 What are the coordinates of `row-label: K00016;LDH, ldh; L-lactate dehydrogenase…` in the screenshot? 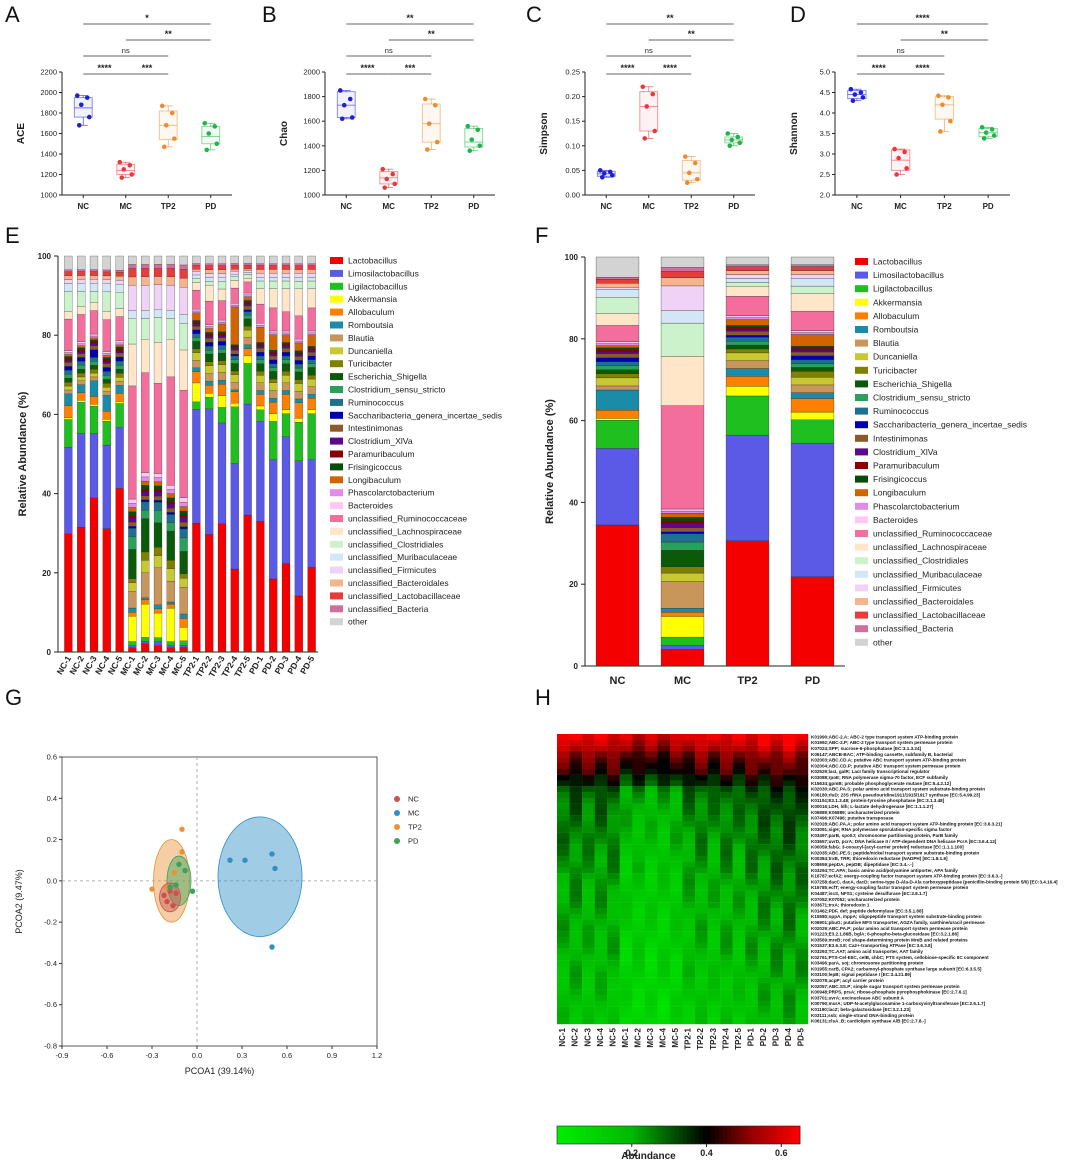 It's located at (872, 806).